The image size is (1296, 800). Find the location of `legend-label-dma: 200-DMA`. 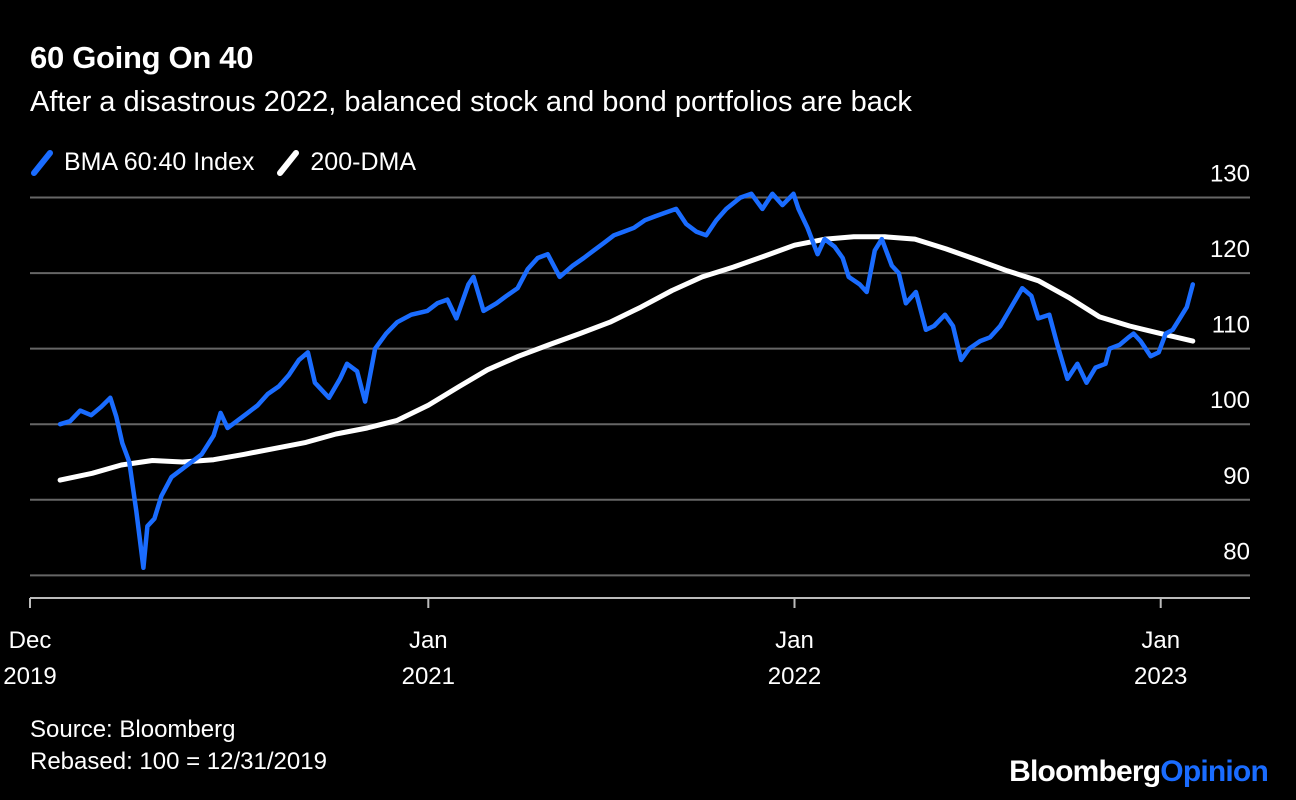

legend-label-dma: 200-DMA is located at coordinates (363, 162).